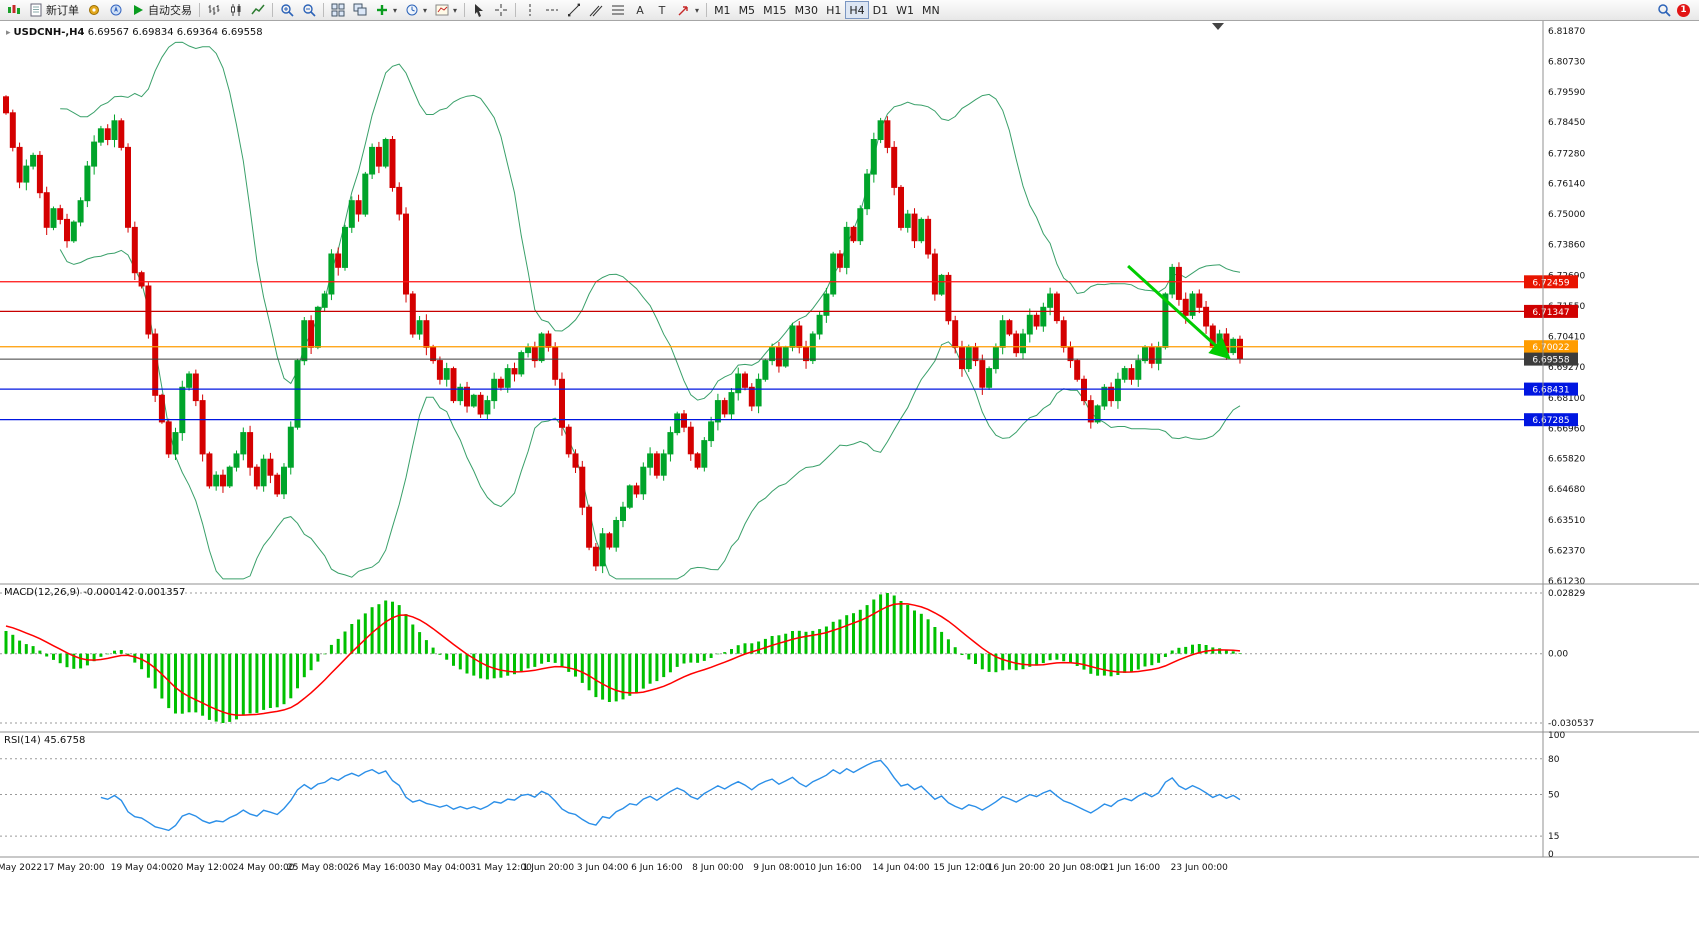  Describe the element at coordinates (1554, 760) in the screenshot. I see `svg-text: 80` at that location.